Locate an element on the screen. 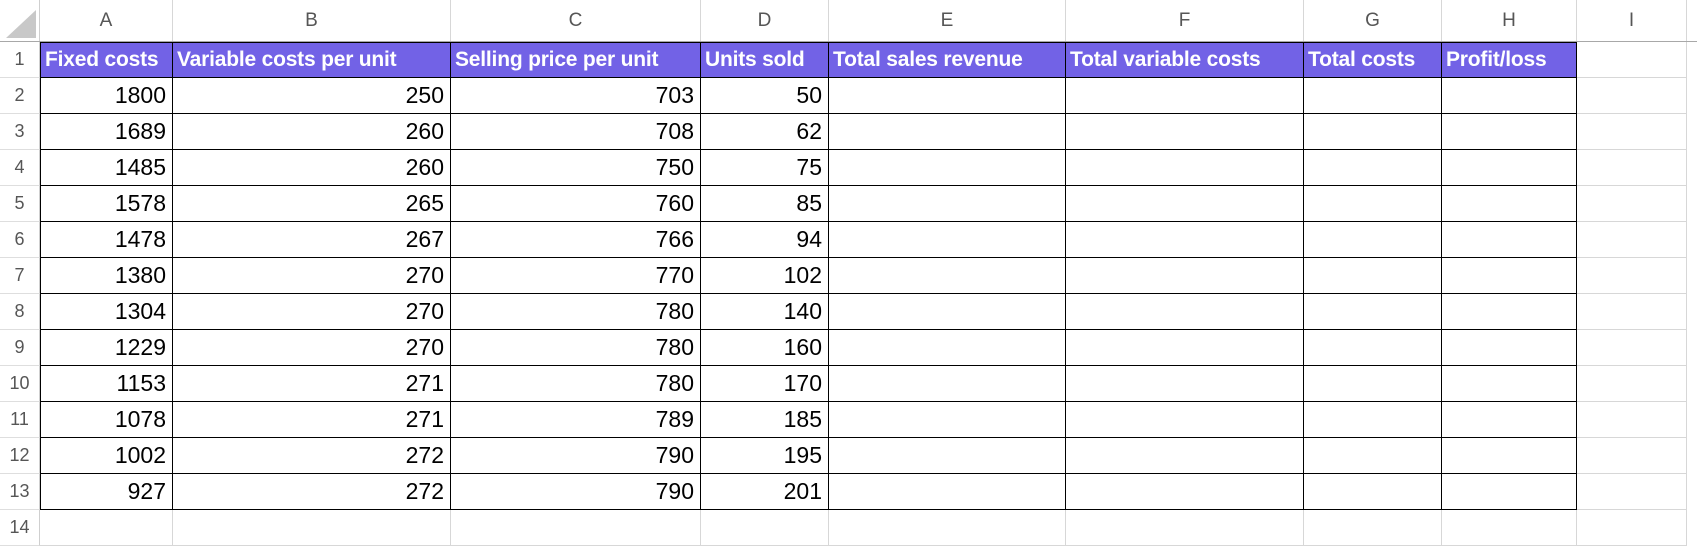  column-header-h: H is located at coordinates (1509, 20).